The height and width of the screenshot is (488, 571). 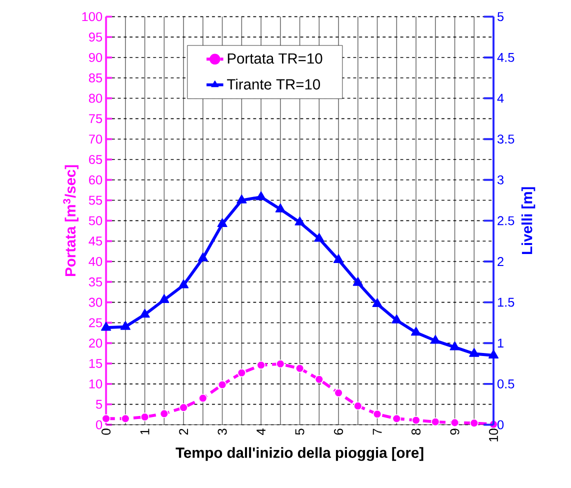 I want to click on y2-tick-label: 5, so click(x=500, y=16).